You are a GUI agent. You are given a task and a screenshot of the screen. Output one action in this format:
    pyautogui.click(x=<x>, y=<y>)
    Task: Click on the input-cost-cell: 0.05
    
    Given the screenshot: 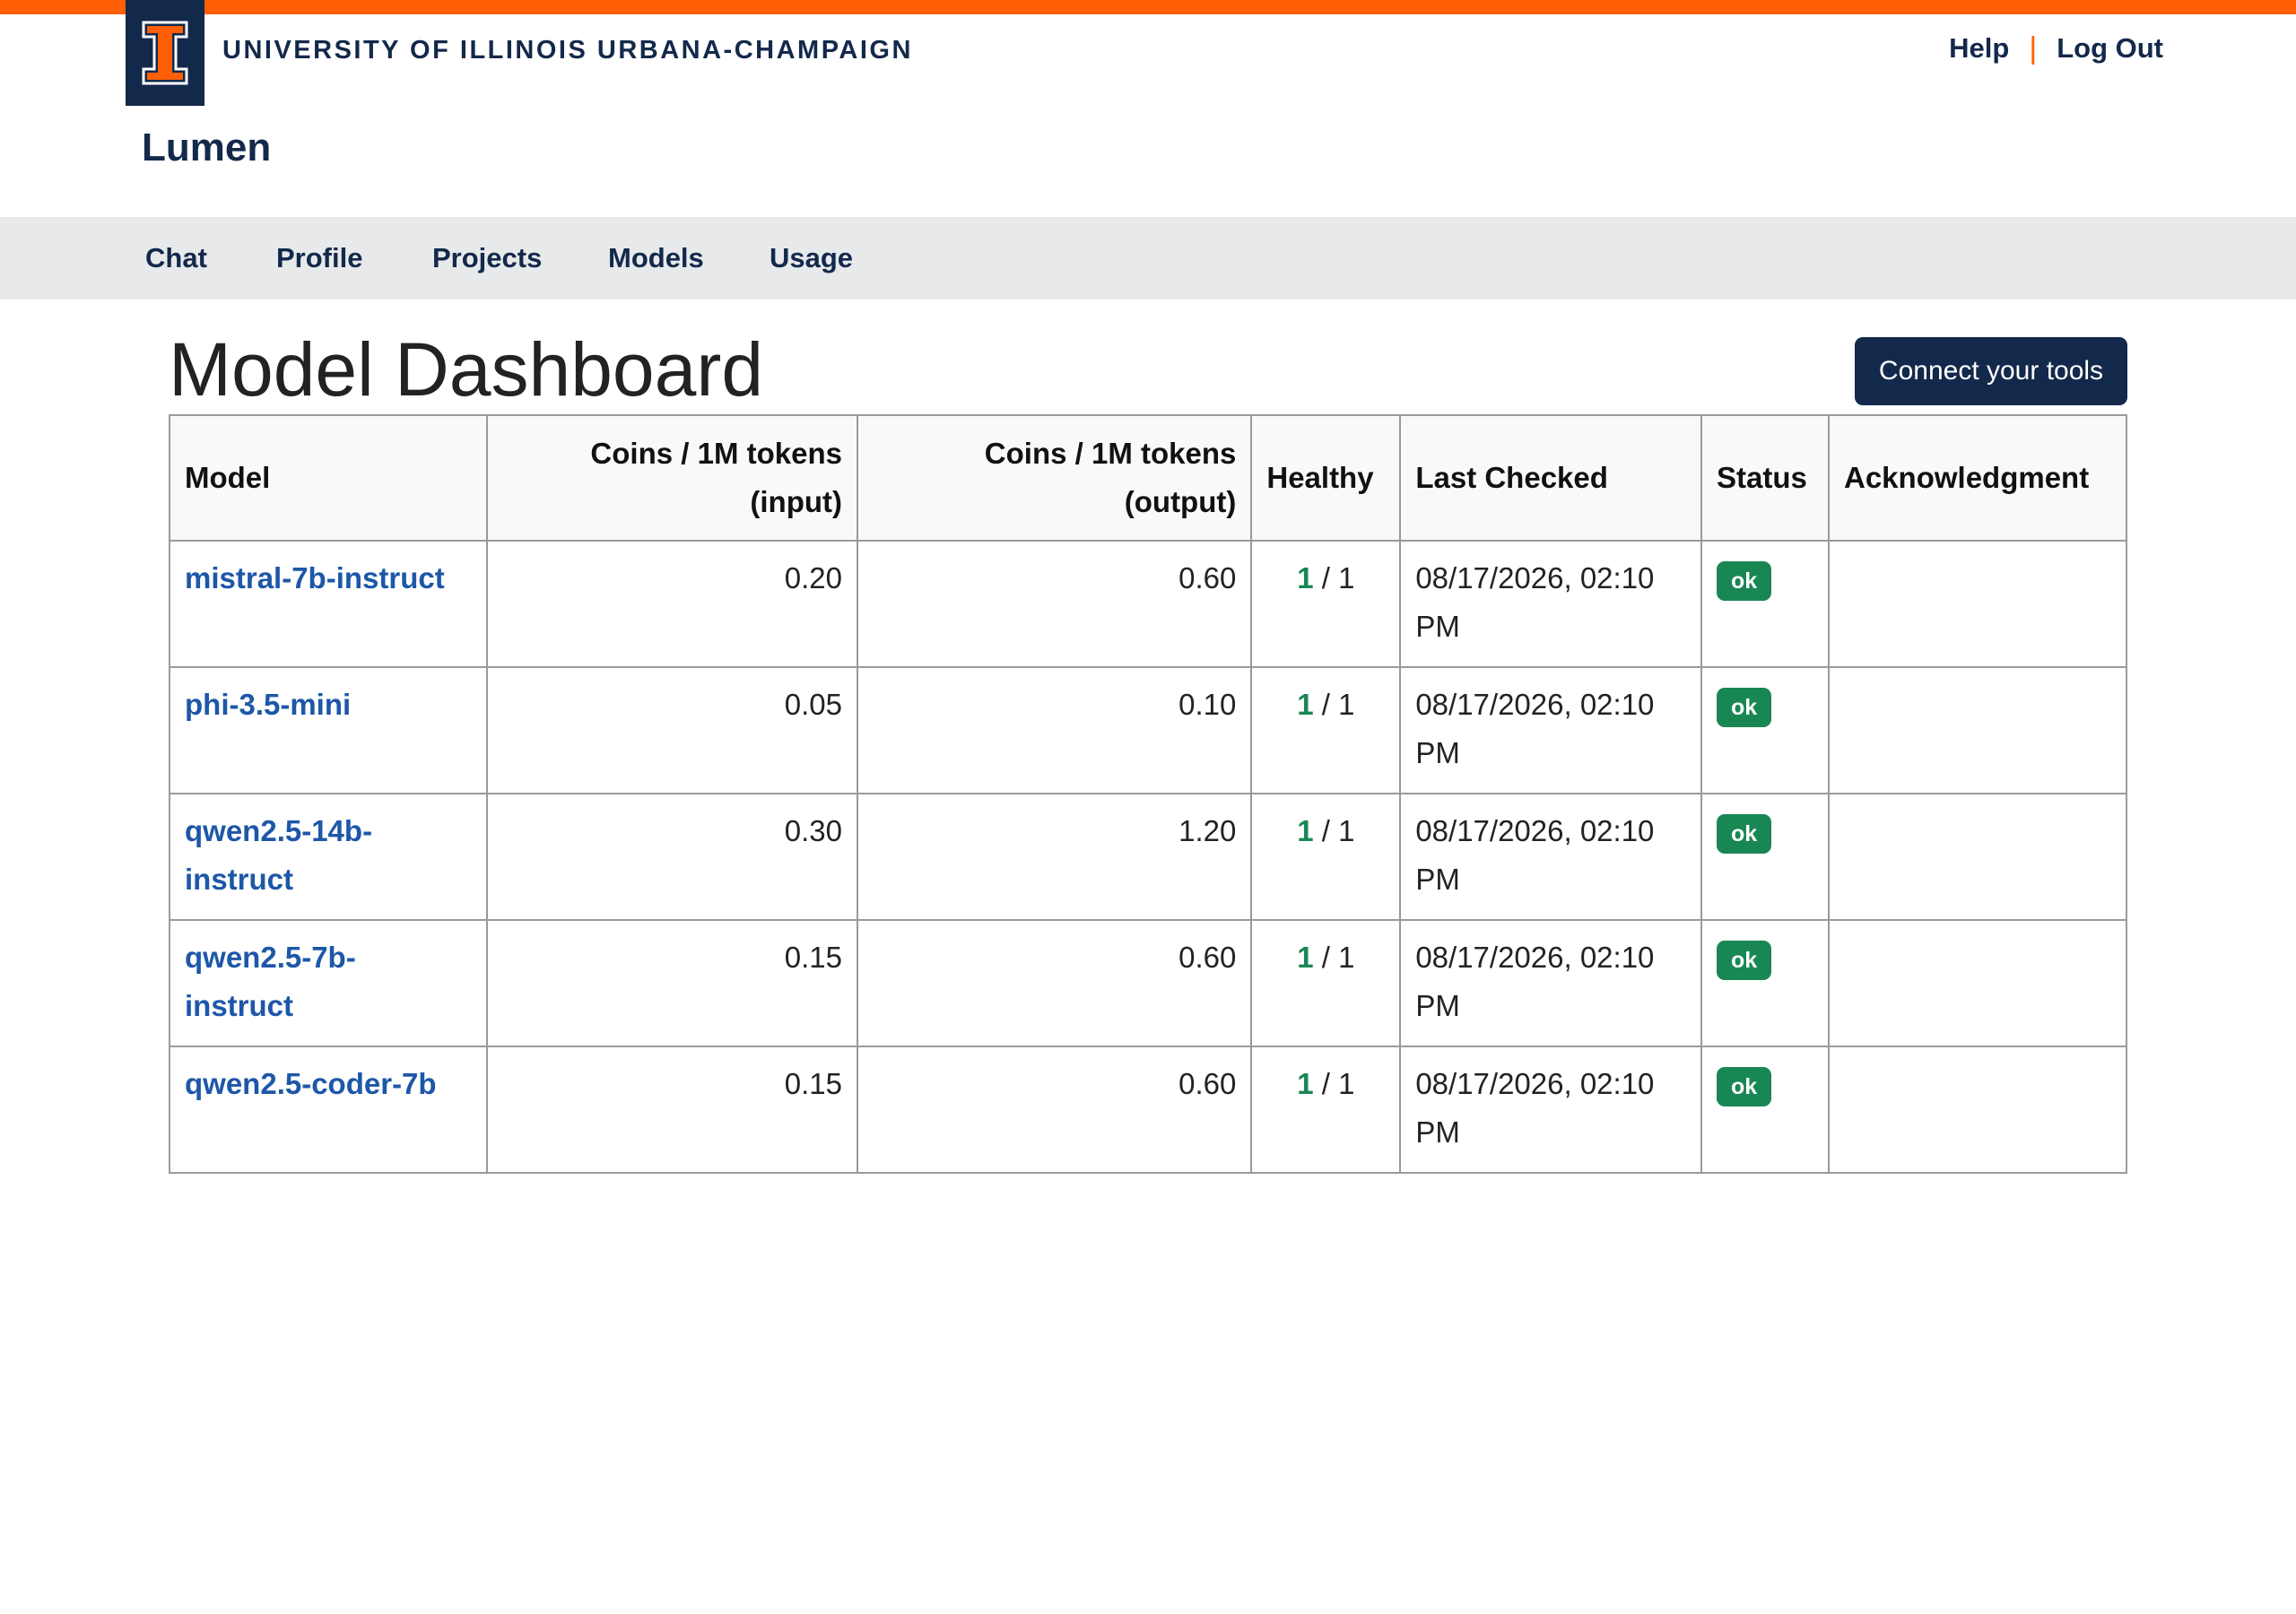 What is the action you would take?
    pyautogui.click(x=671, y=730)
    